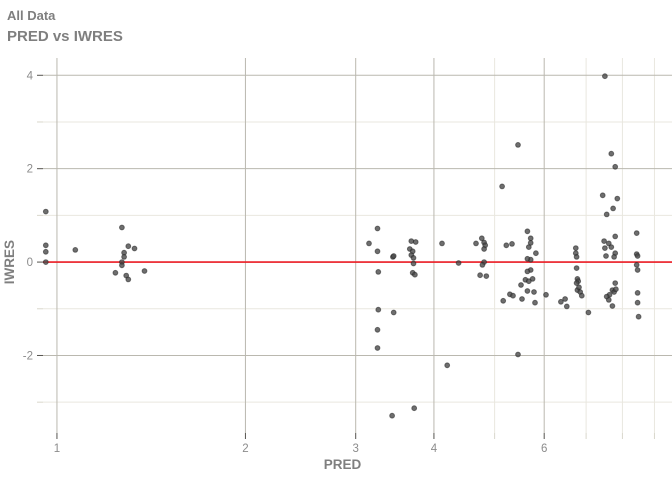 The width and height of the screenshot is (672, 480). I want to click on x-tick-label: 4, so click(434, 449).